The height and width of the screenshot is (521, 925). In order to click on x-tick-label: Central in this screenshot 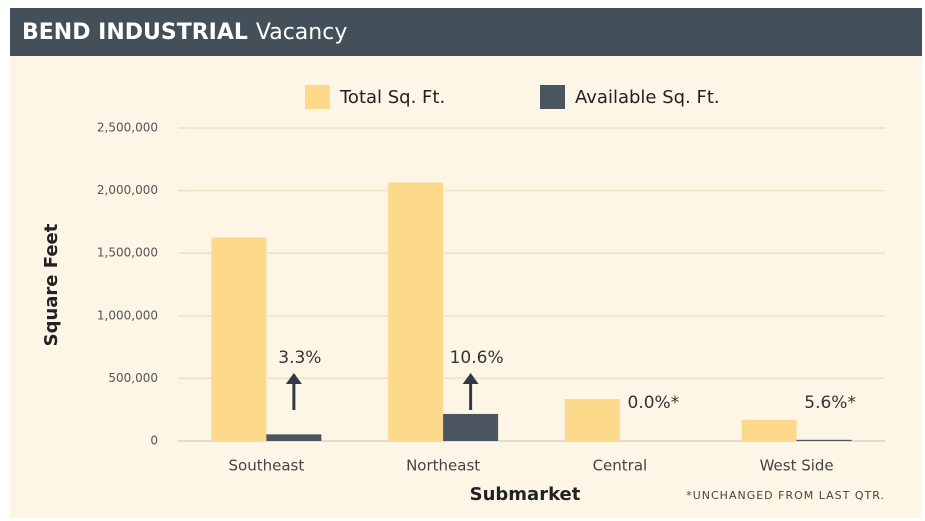, I will do `click(620, 466)`.